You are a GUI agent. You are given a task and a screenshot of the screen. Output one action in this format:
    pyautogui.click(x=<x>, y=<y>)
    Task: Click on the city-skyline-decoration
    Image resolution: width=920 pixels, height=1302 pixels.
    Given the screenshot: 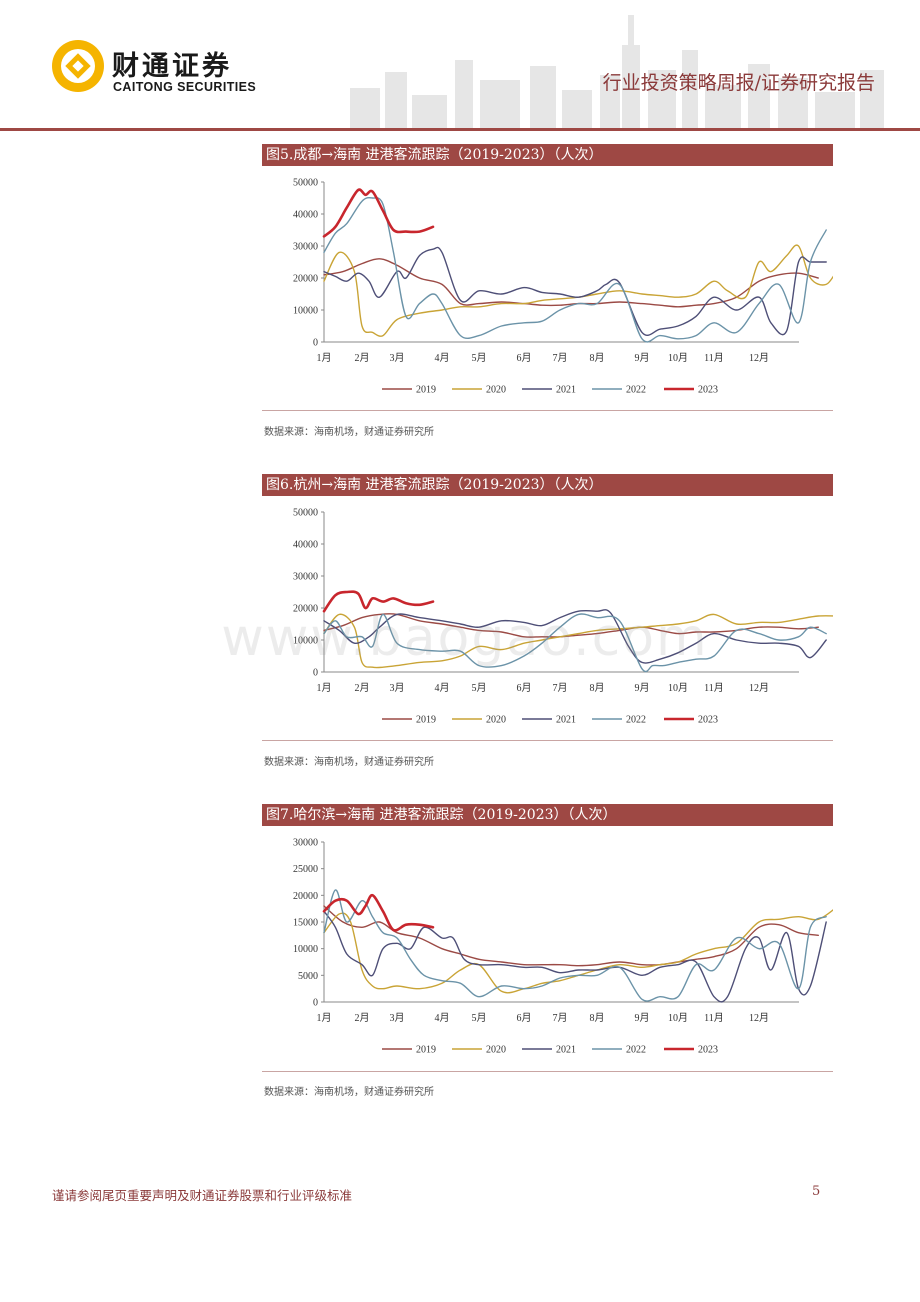 What is the action you would take?
    pyautogui.click(x=617, y=71)
    